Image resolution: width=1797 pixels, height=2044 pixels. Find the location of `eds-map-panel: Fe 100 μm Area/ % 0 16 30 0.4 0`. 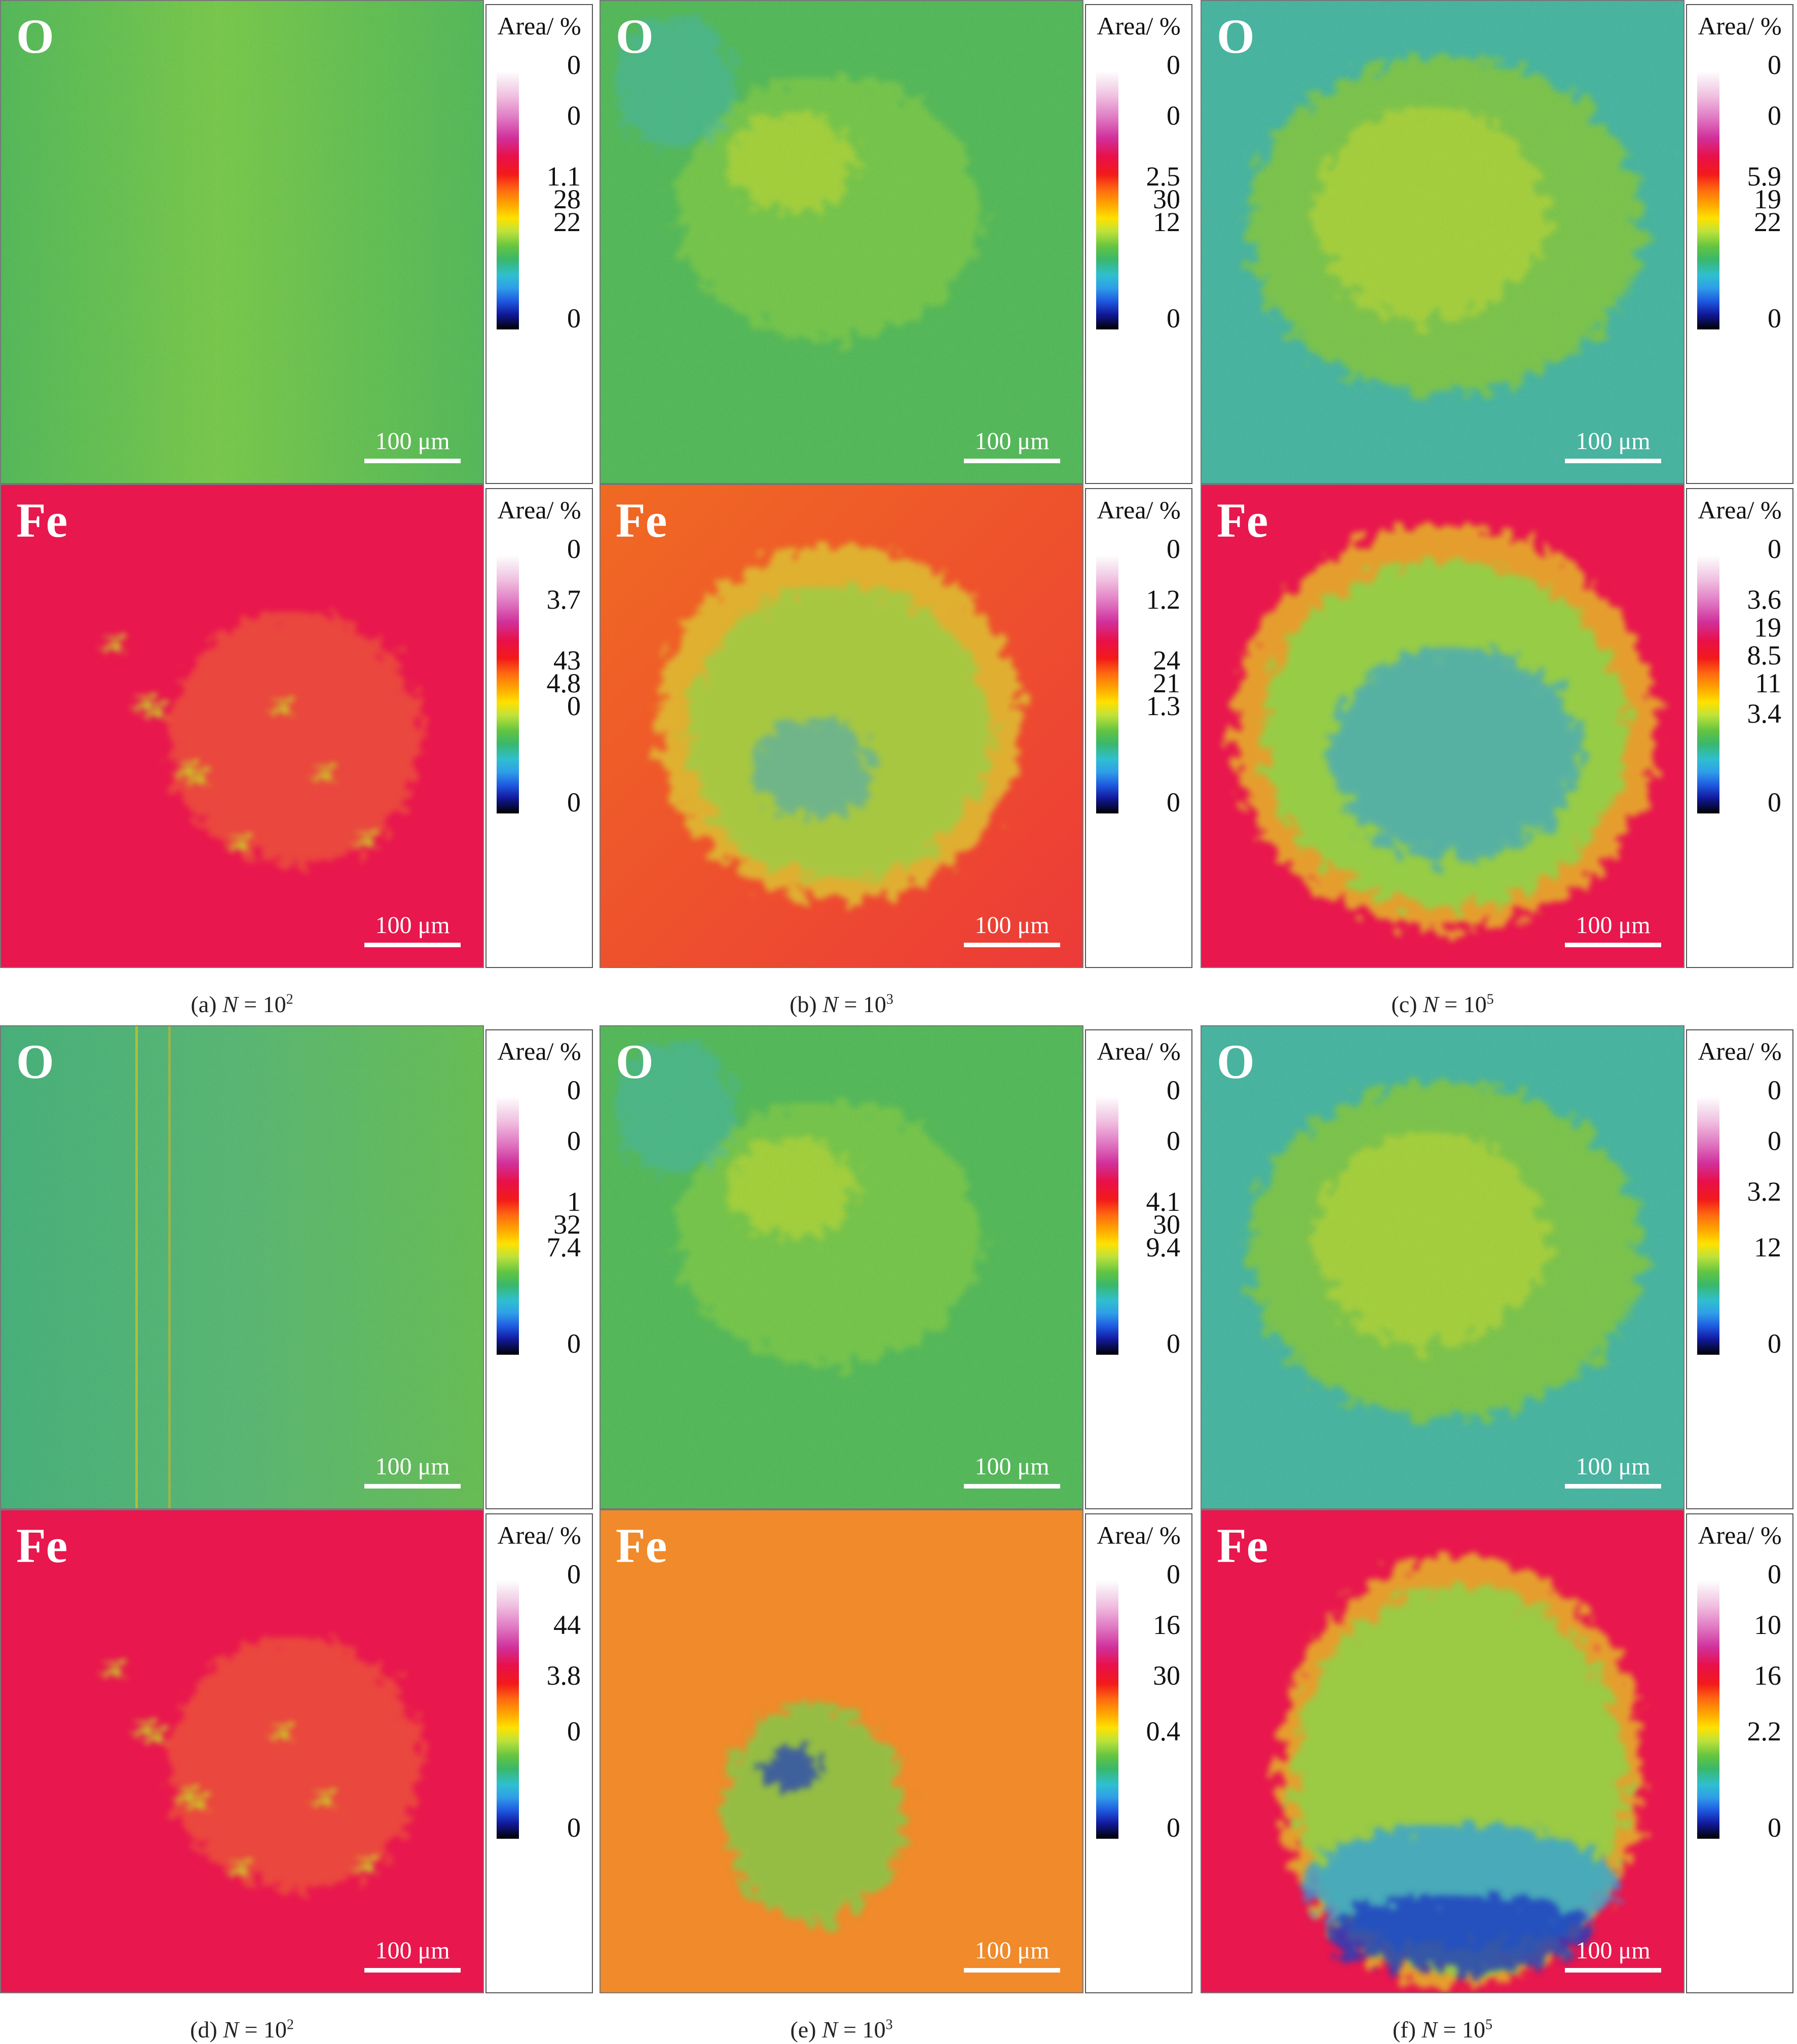

eds-map-panel: Fe 100 μm Area/ % 0 16 30 0.4 0 is located at coordinates (896, 1751).